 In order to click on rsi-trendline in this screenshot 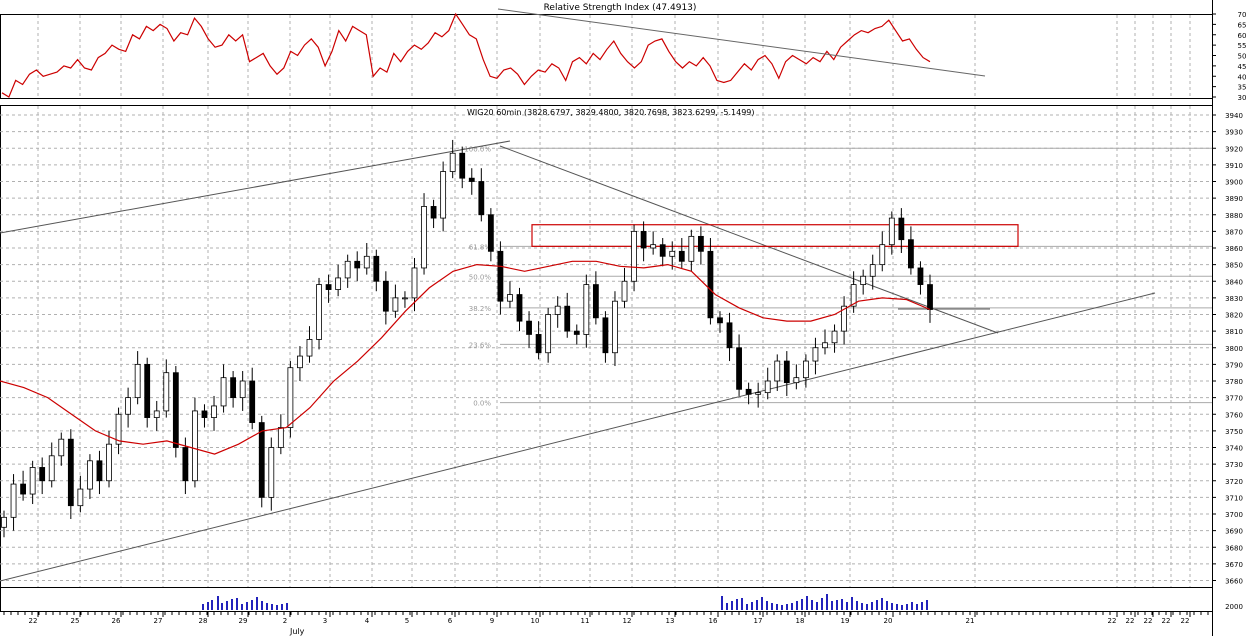, I will do `click(741, 42)`.